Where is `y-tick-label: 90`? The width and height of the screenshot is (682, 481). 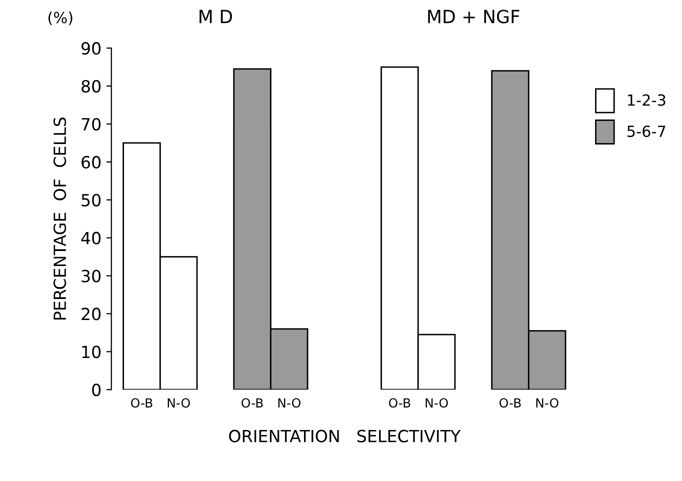 y-tick-label: 90 is located at coordinates (91, 48).